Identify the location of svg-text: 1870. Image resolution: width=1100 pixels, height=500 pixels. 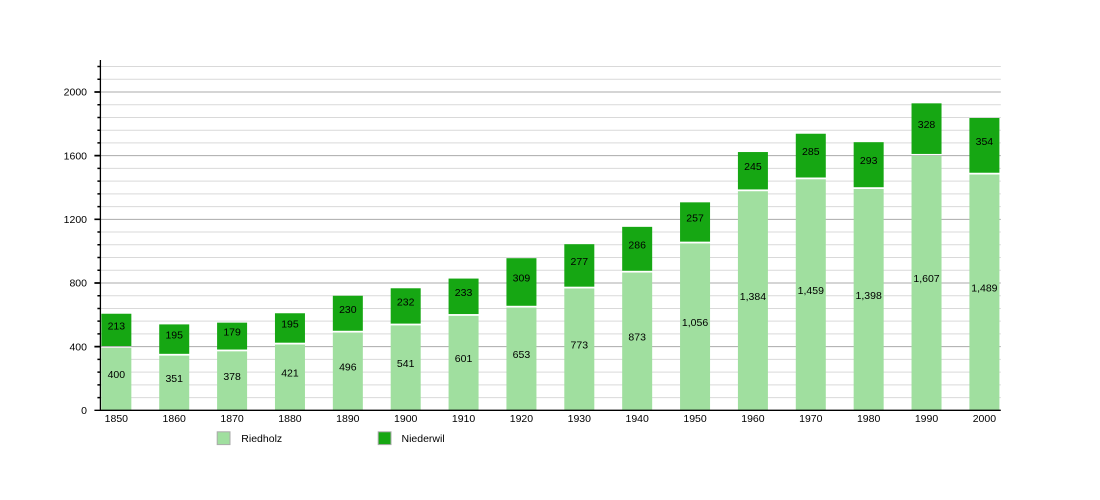
(232, 419).